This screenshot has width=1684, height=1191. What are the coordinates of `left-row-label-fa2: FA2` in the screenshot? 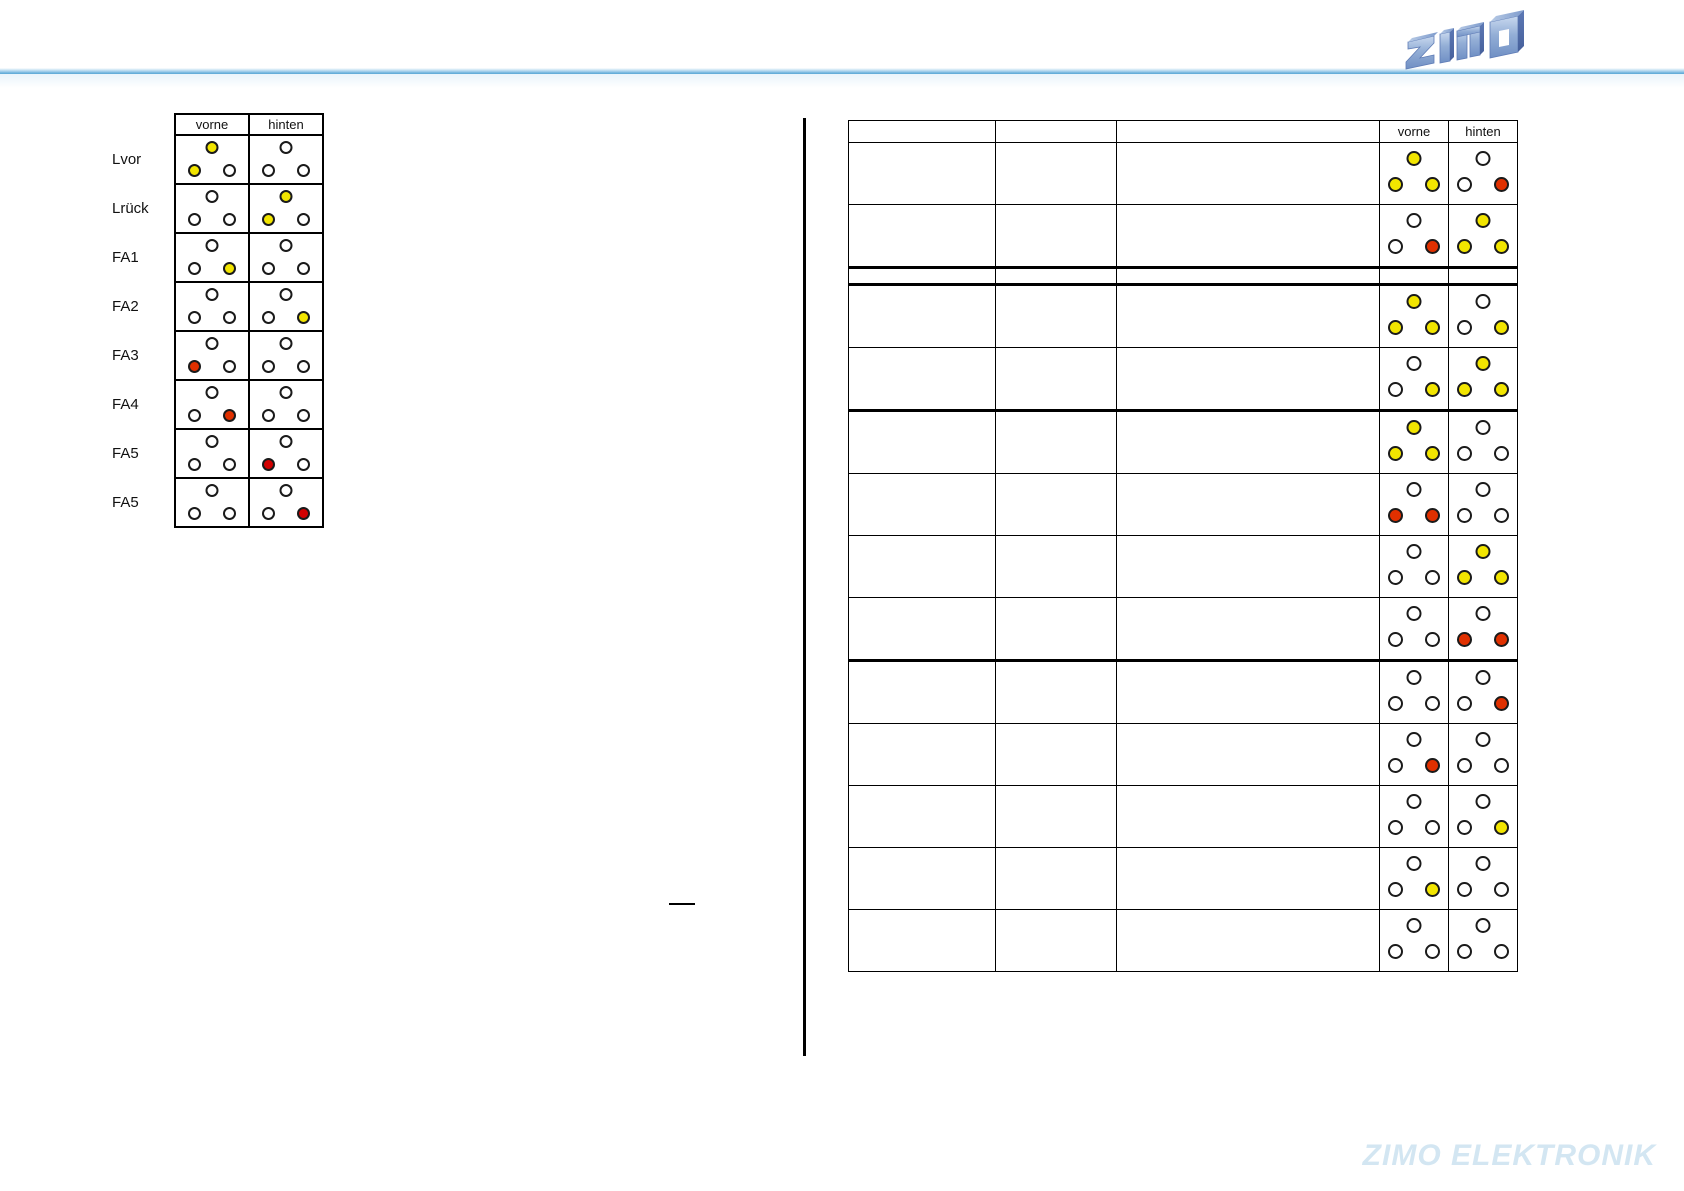 It's located at (125, 306).